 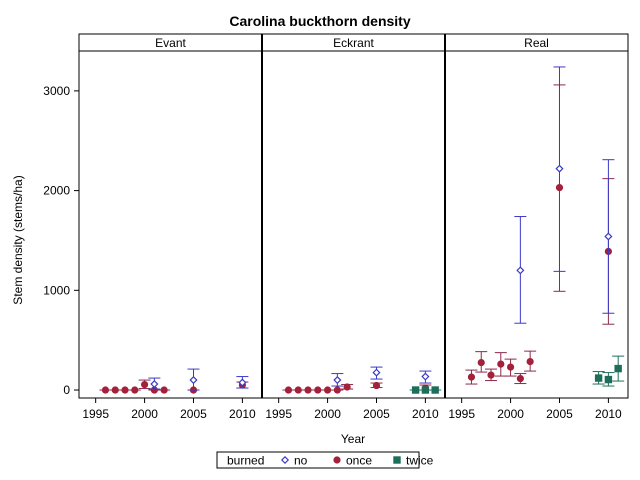 I want to click on legend-box, so click(x=318, y=460).